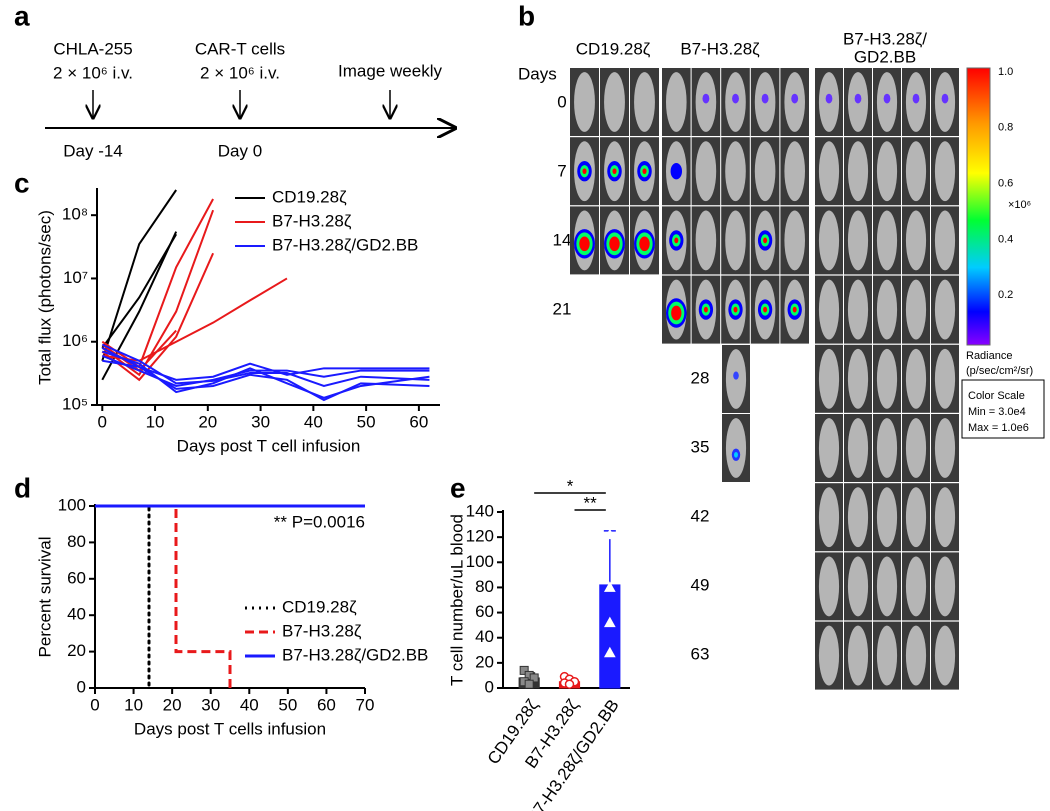 The image size is (1050, 811). What do you see at coordinates (240, 48) in the screenshot?
I see `event-title: CAR-T cells` at bounding box center [240, 48].